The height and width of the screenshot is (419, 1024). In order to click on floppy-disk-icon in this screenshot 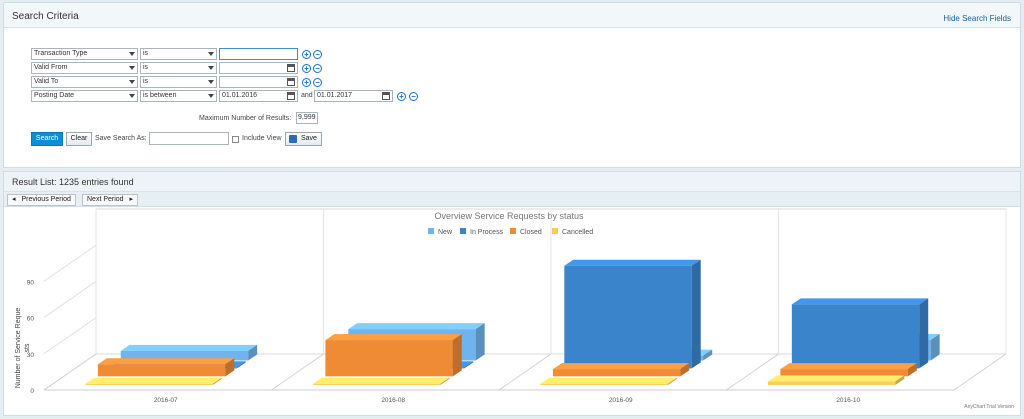, I will do `click(293, 139)`.